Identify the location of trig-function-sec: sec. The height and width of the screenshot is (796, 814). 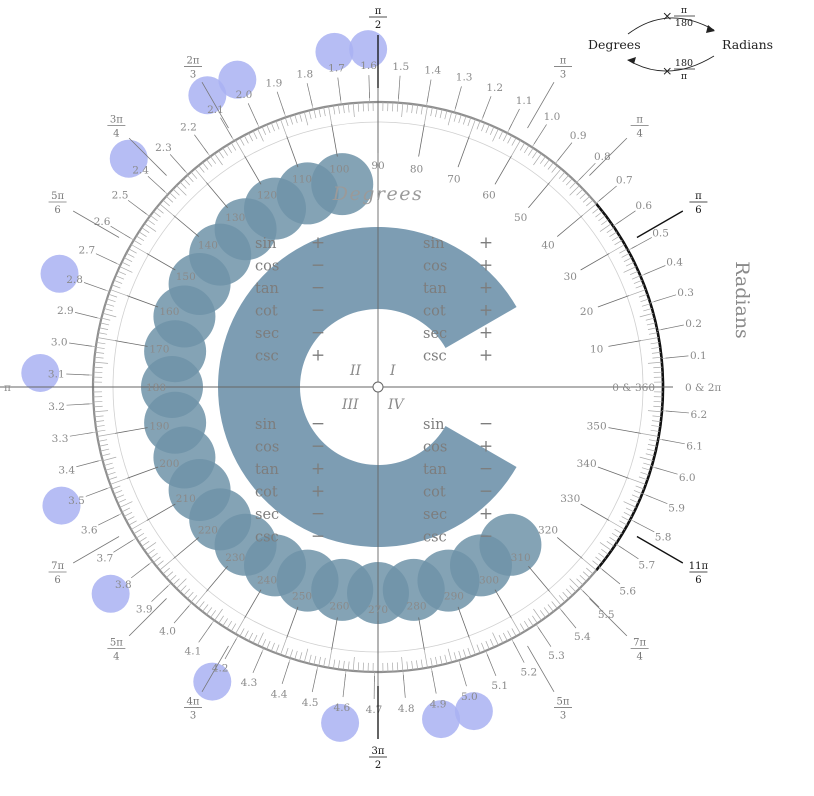
(267, 515).